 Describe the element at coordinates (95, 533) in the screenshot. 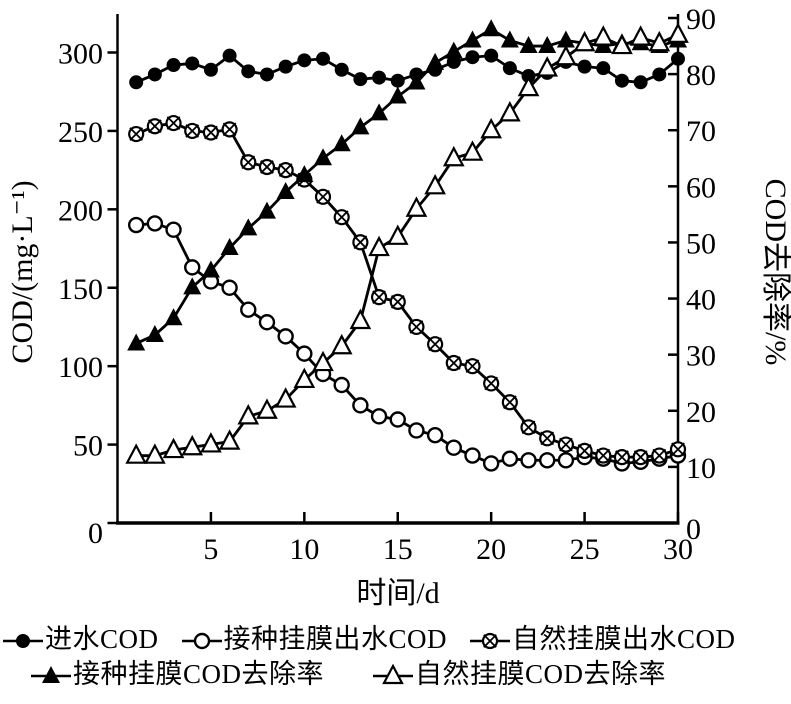

I see `left-tick-label: 0` at that location.